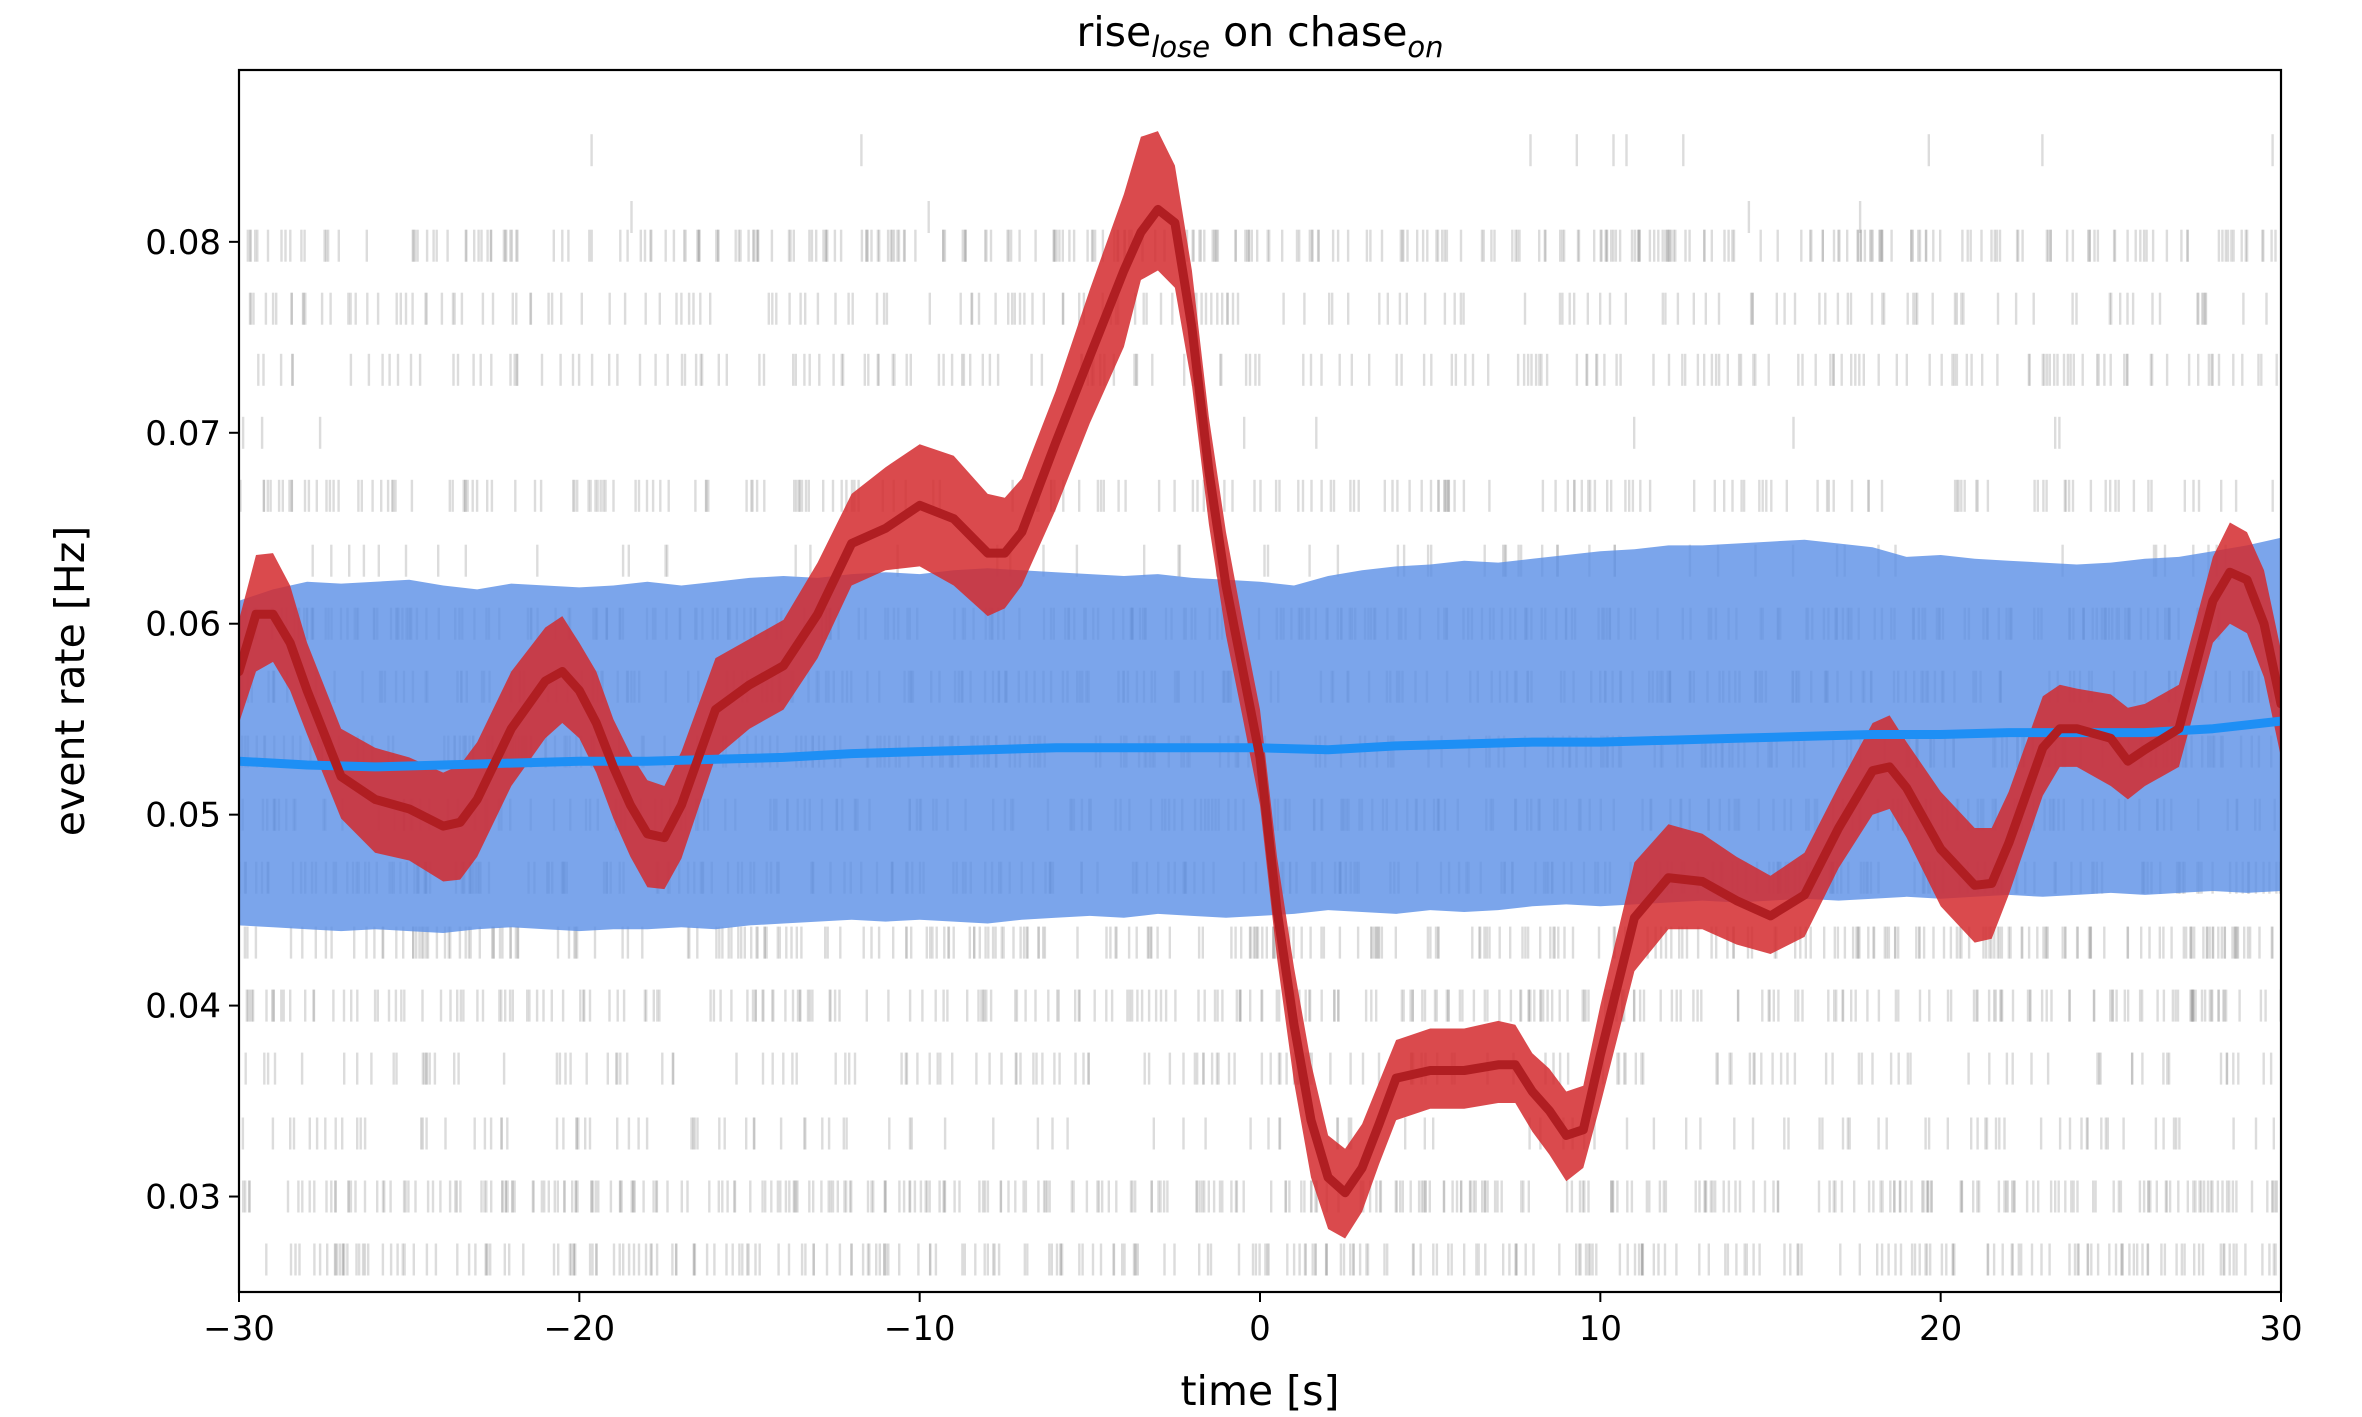 The height and width of the screenshot is (1417, 2362). I want to click on y-axis: 0.03 0.04 0.05 0.06 0.07 0.08, so click(192, 720).